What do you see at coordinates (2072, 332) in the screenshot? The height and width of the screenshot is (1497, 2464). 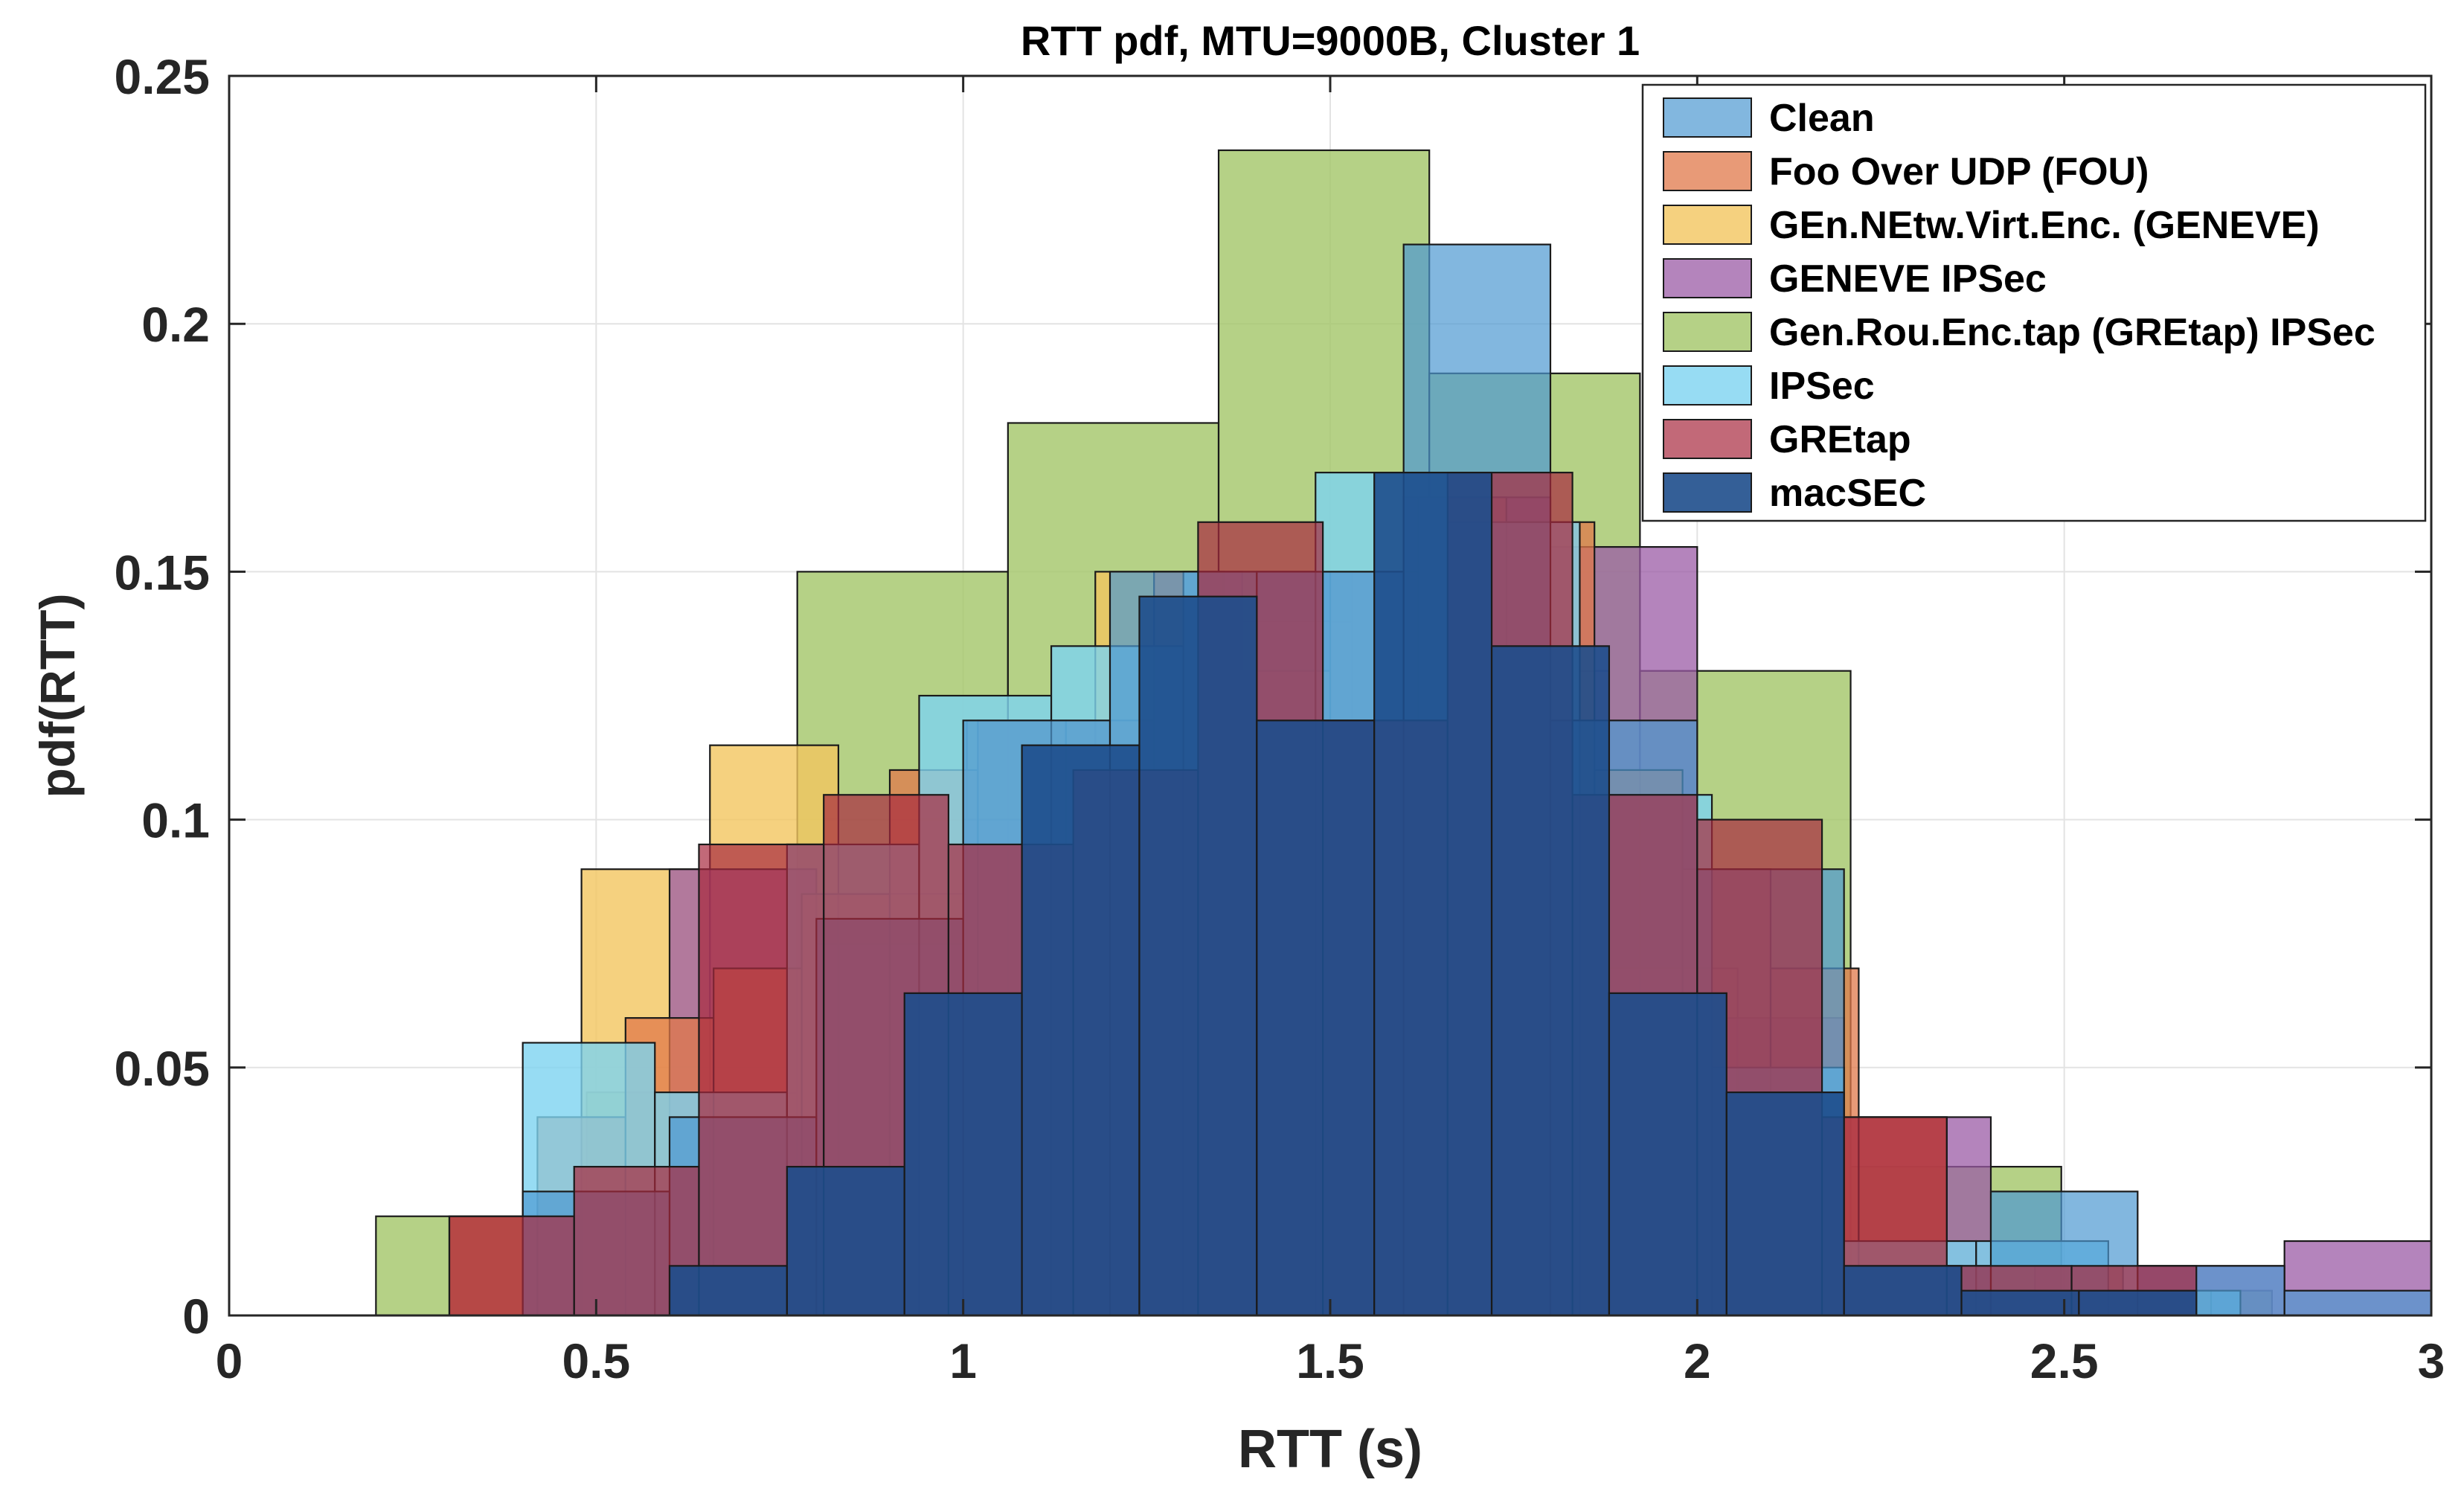 I see `legend-label: Gen.Rou.Enc.tap (GREtap) IPSec` at bounding box center [2072, 332].